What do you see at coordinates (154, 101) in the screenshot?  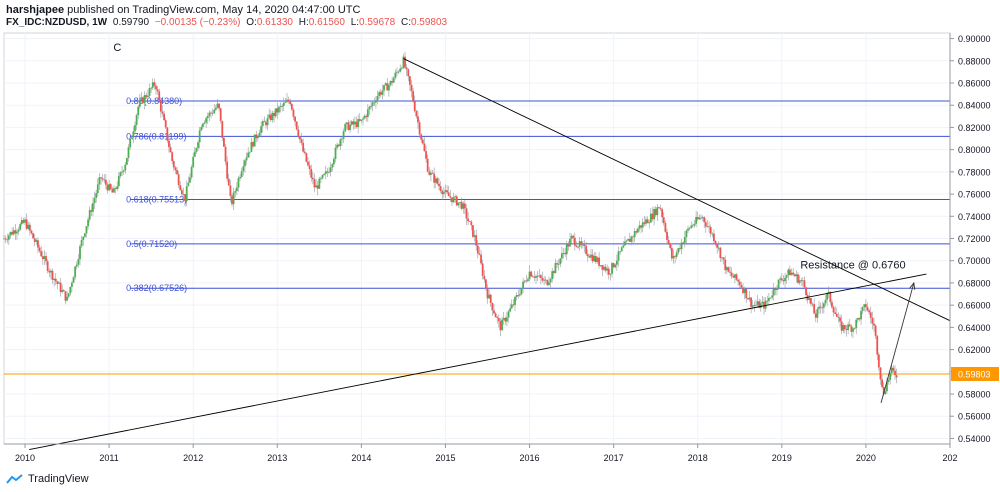 I see `fib-level-label: 0.88(0.84380)` at bounding box center [154, 101].